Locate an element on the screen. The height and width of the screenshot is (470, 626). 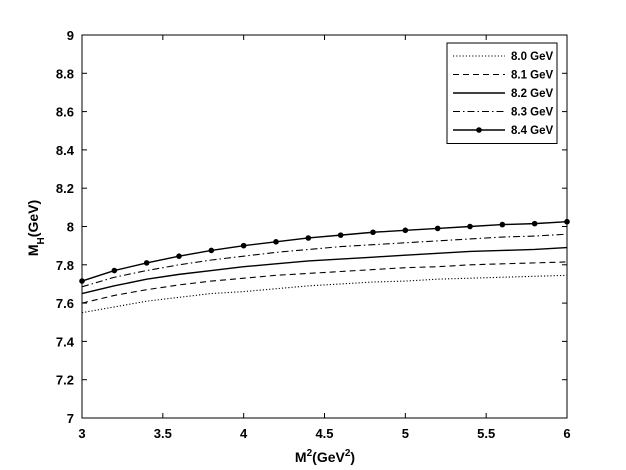
x-tick-label: 3.5 is located at coordinates (163, 433).